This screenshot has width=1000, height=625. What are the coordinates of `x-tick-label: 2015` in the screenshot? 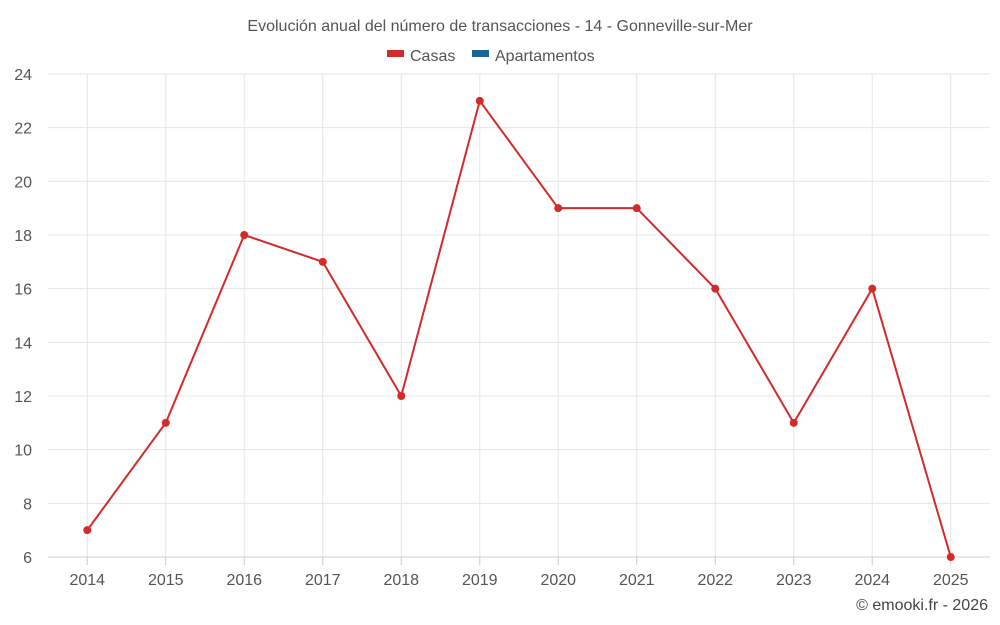 It's located at (166, 580).